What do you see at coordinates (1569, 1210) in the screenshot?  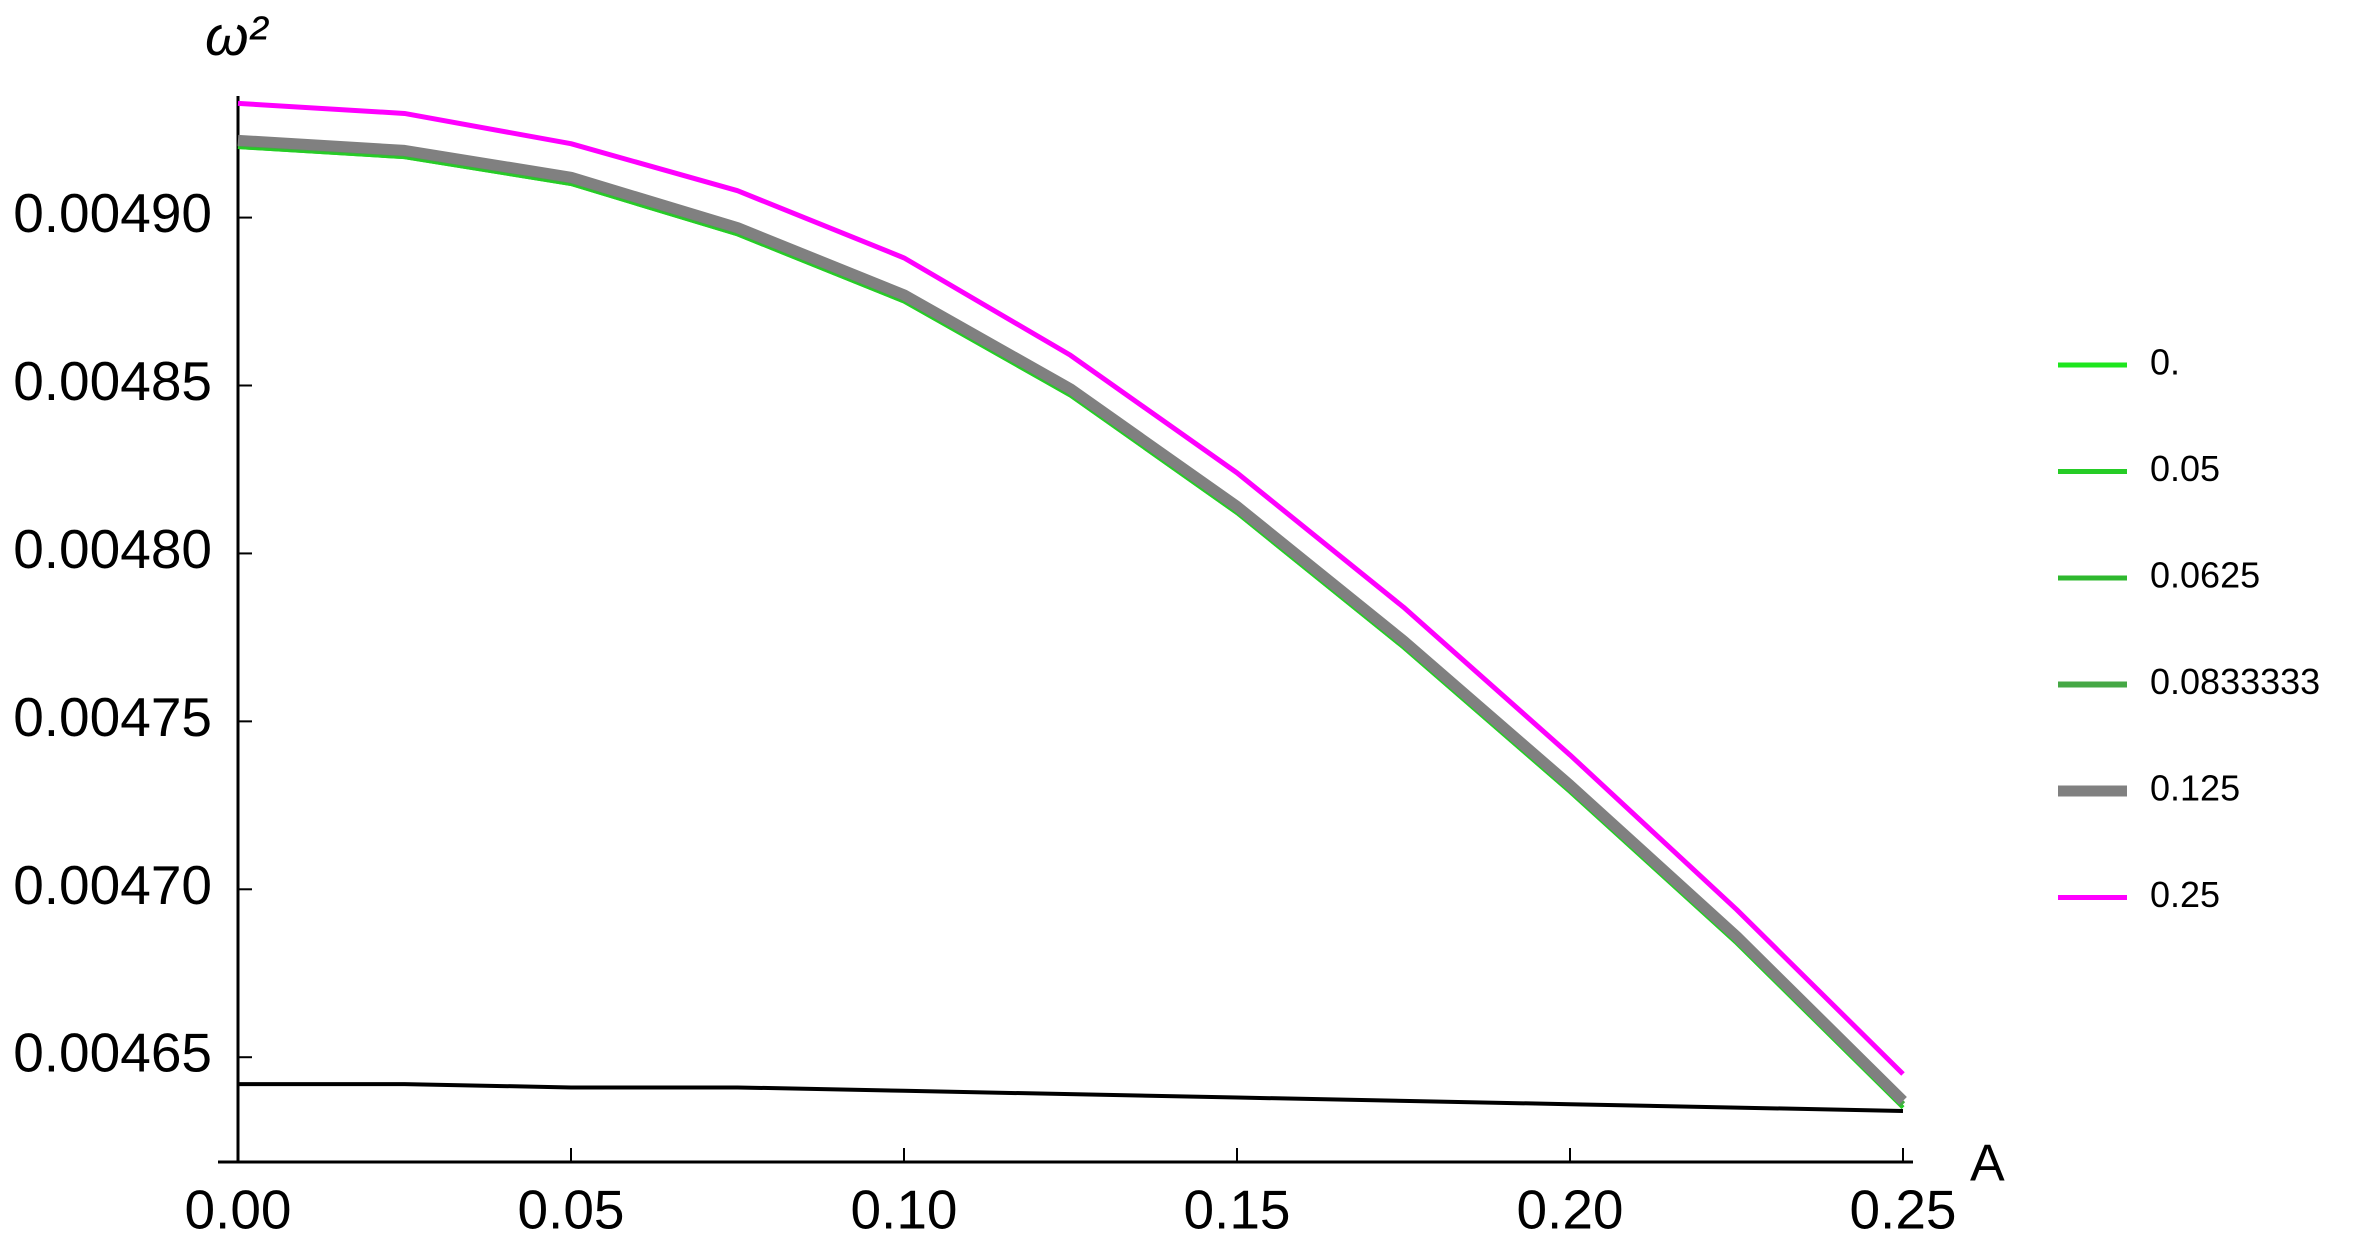 I see `x-tick-label: 0.20` at bounding box center [1569, 1210].